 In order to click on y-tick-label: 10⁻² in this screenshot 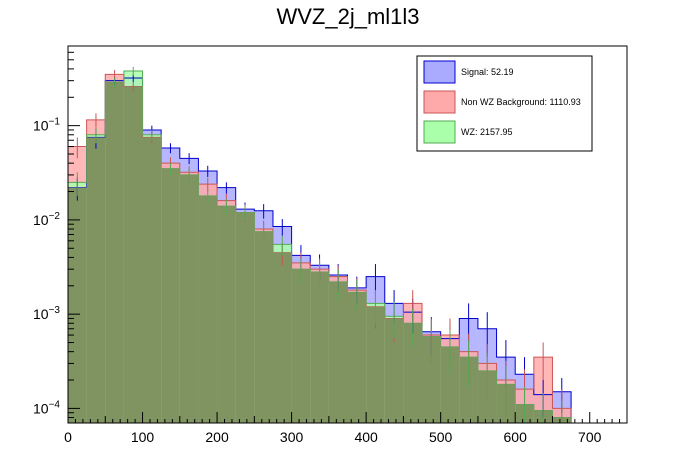, I will do `click(46, 219)`.